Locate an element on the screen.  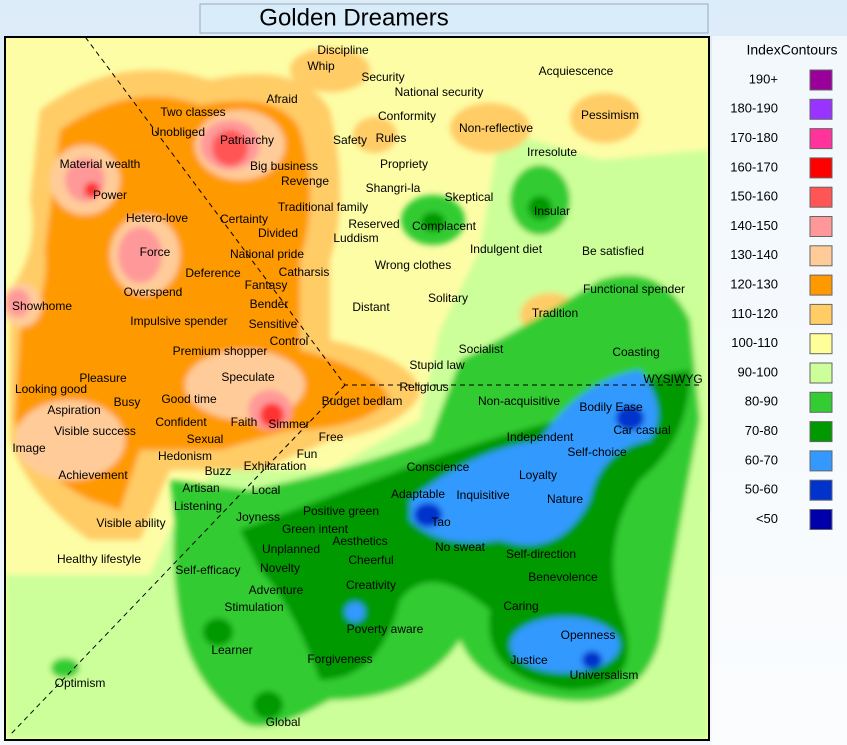
word-label: Joyness is located at coordinates (258, 517).